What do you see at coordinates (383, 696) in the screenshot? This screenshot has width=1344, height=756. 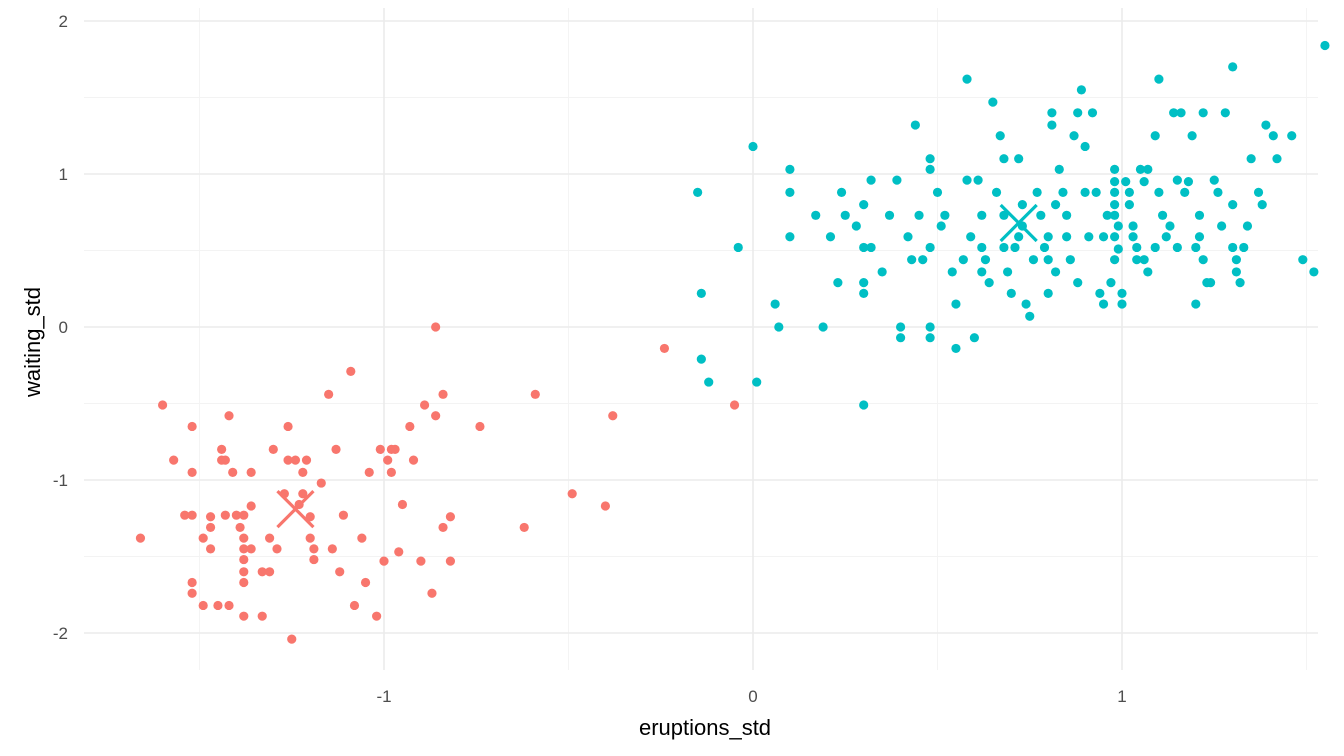 I see `x-tick-label: -1` at bounding box center [383, 696].